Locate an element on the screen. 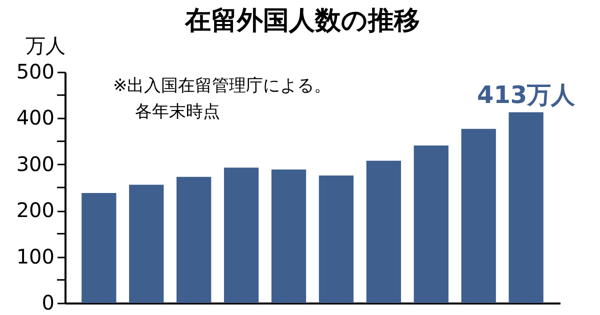 The height and width of the screenshot is (315, 600). annotation: 各年末時点 is located at coordinates (177, 112).